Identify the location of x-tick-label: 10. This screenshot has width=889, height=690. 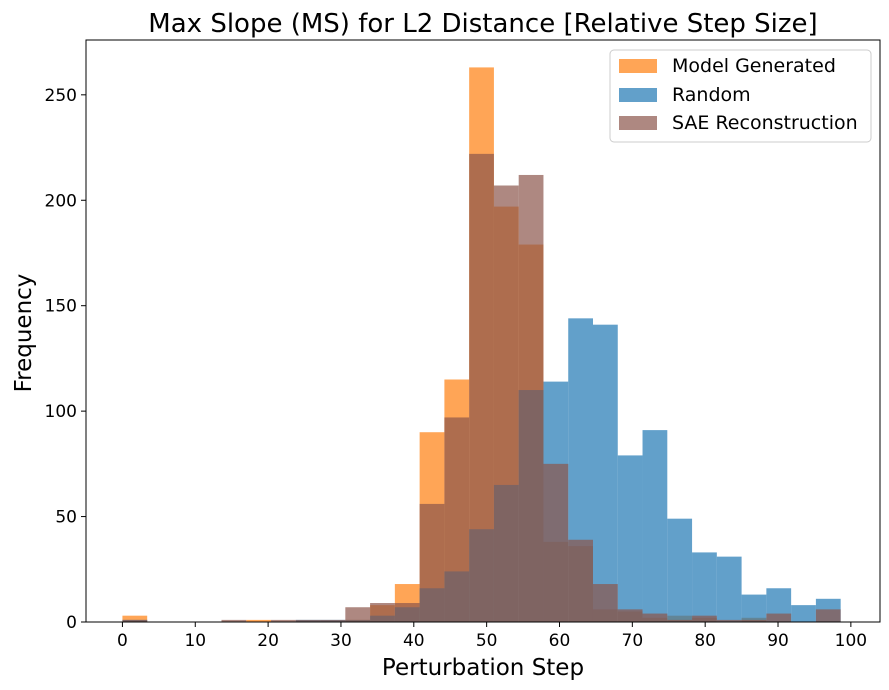
(195, 641).